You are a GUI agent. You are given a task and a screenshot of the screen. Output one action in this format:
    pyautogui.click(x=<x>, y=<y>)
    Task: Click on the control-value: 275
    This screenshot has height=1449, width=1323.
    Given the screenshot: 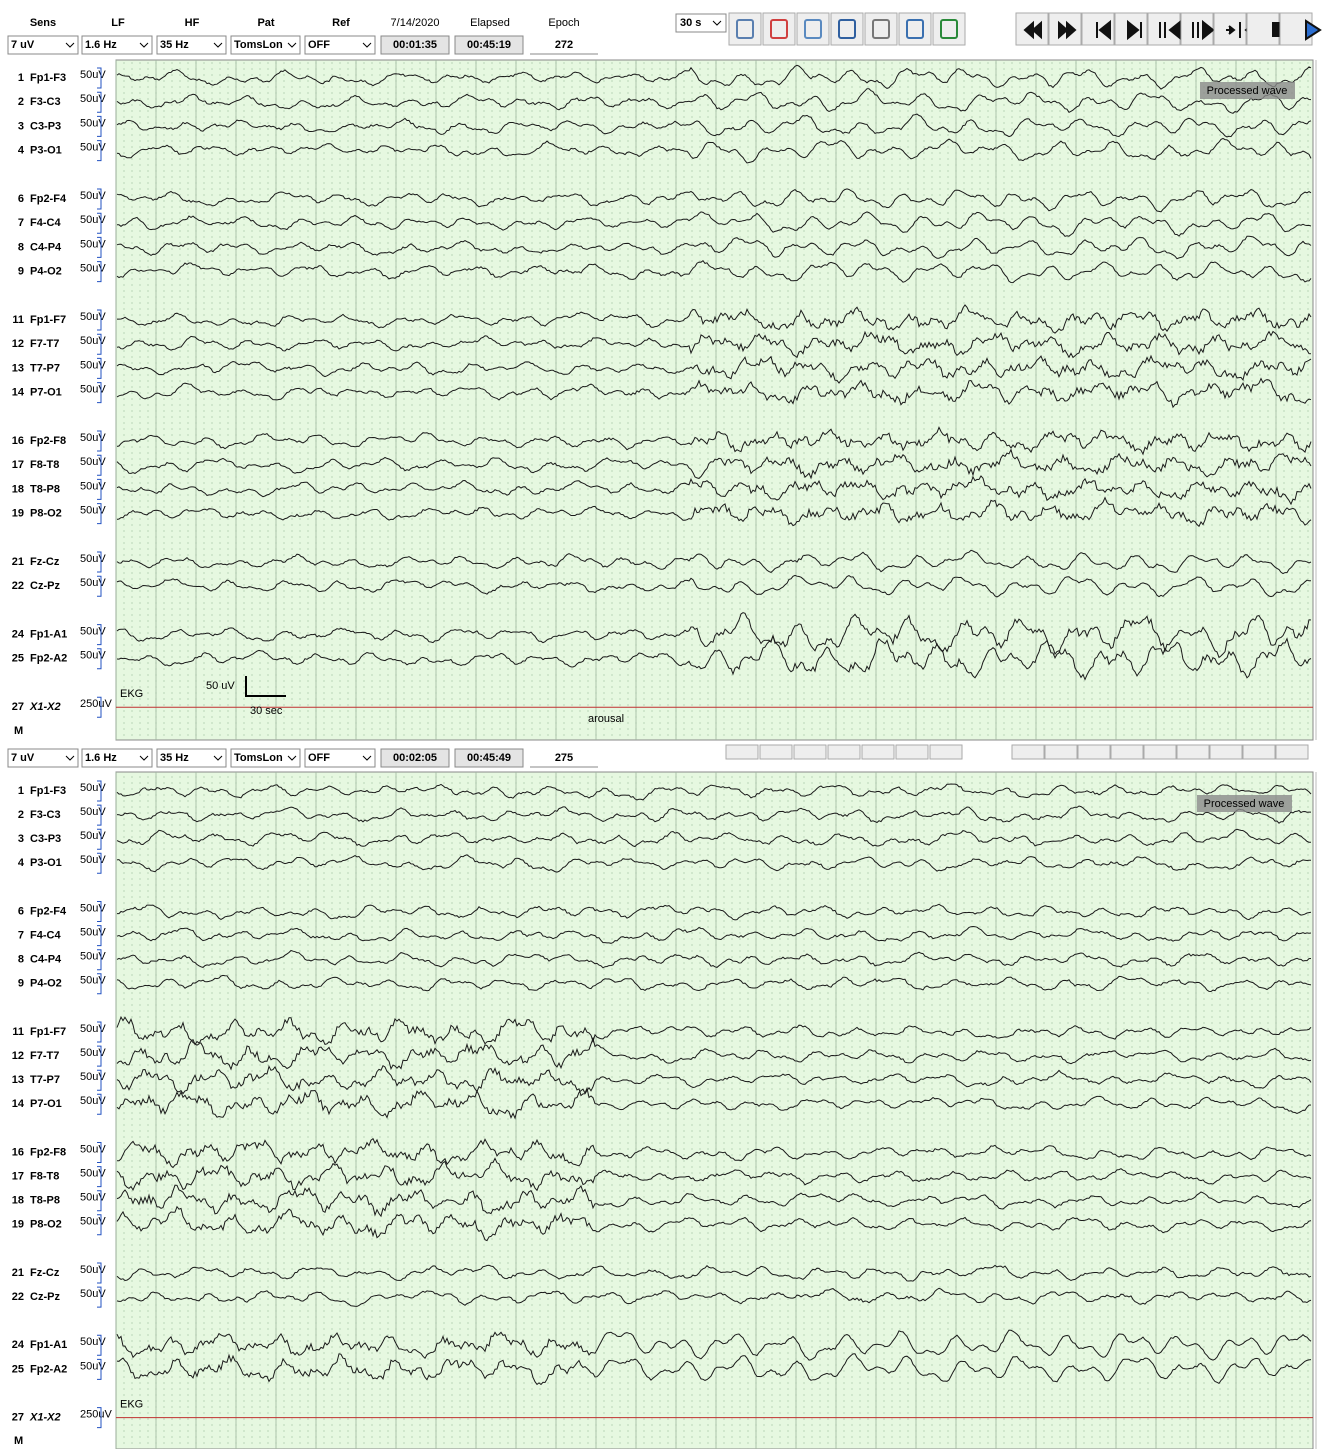 What is the action you would take?
    pyautogui.click(x=564, y=758)
    